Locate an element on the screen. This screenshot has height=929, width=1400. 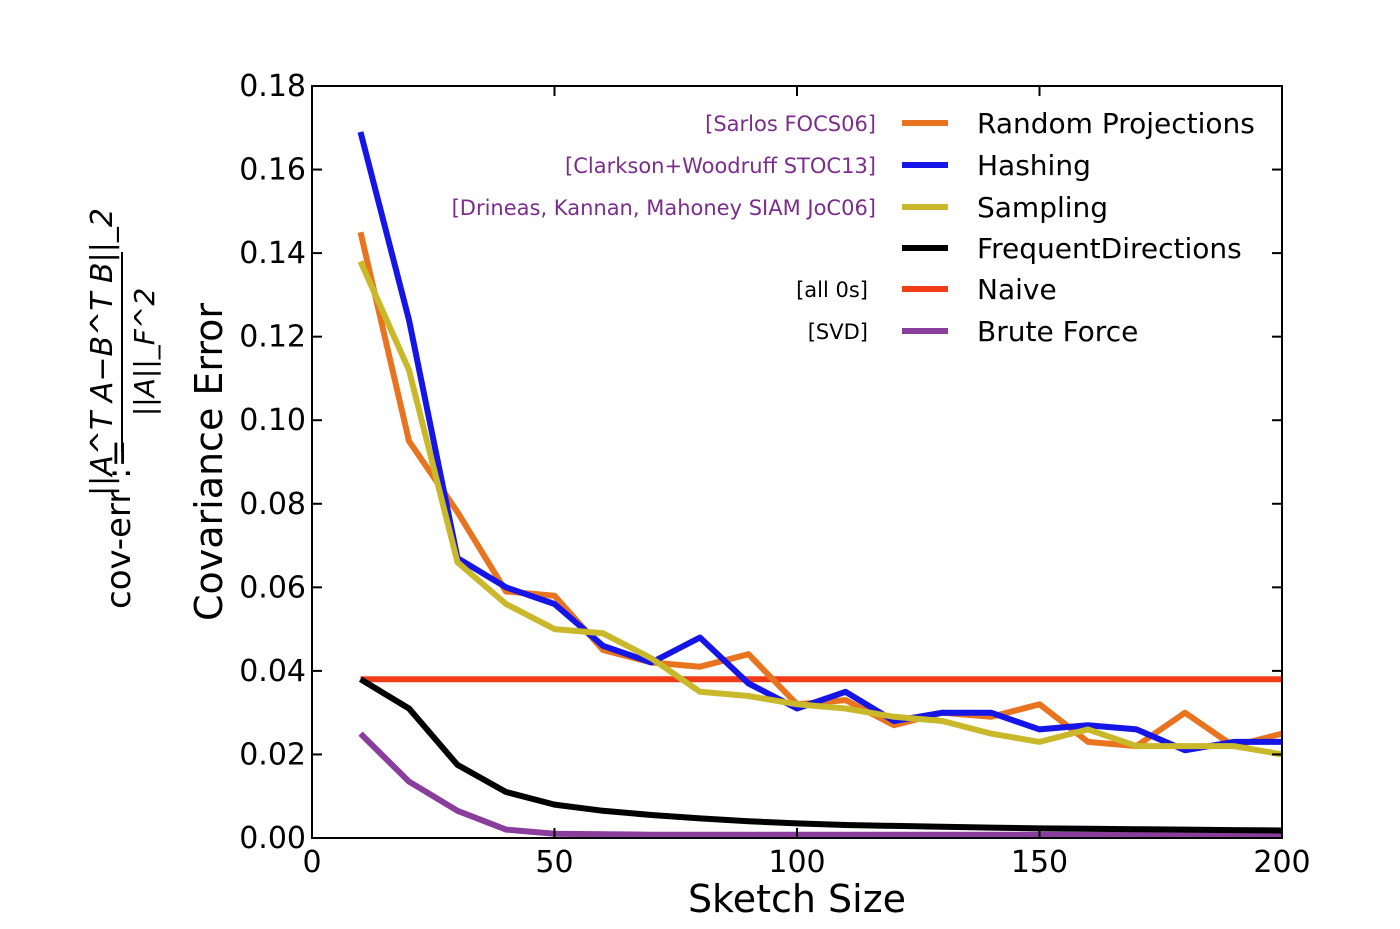
side-formula-label: cov-err :=||A^T A−B^T B||_2 ||A||_F^2 is located at coordinates (123, 408).